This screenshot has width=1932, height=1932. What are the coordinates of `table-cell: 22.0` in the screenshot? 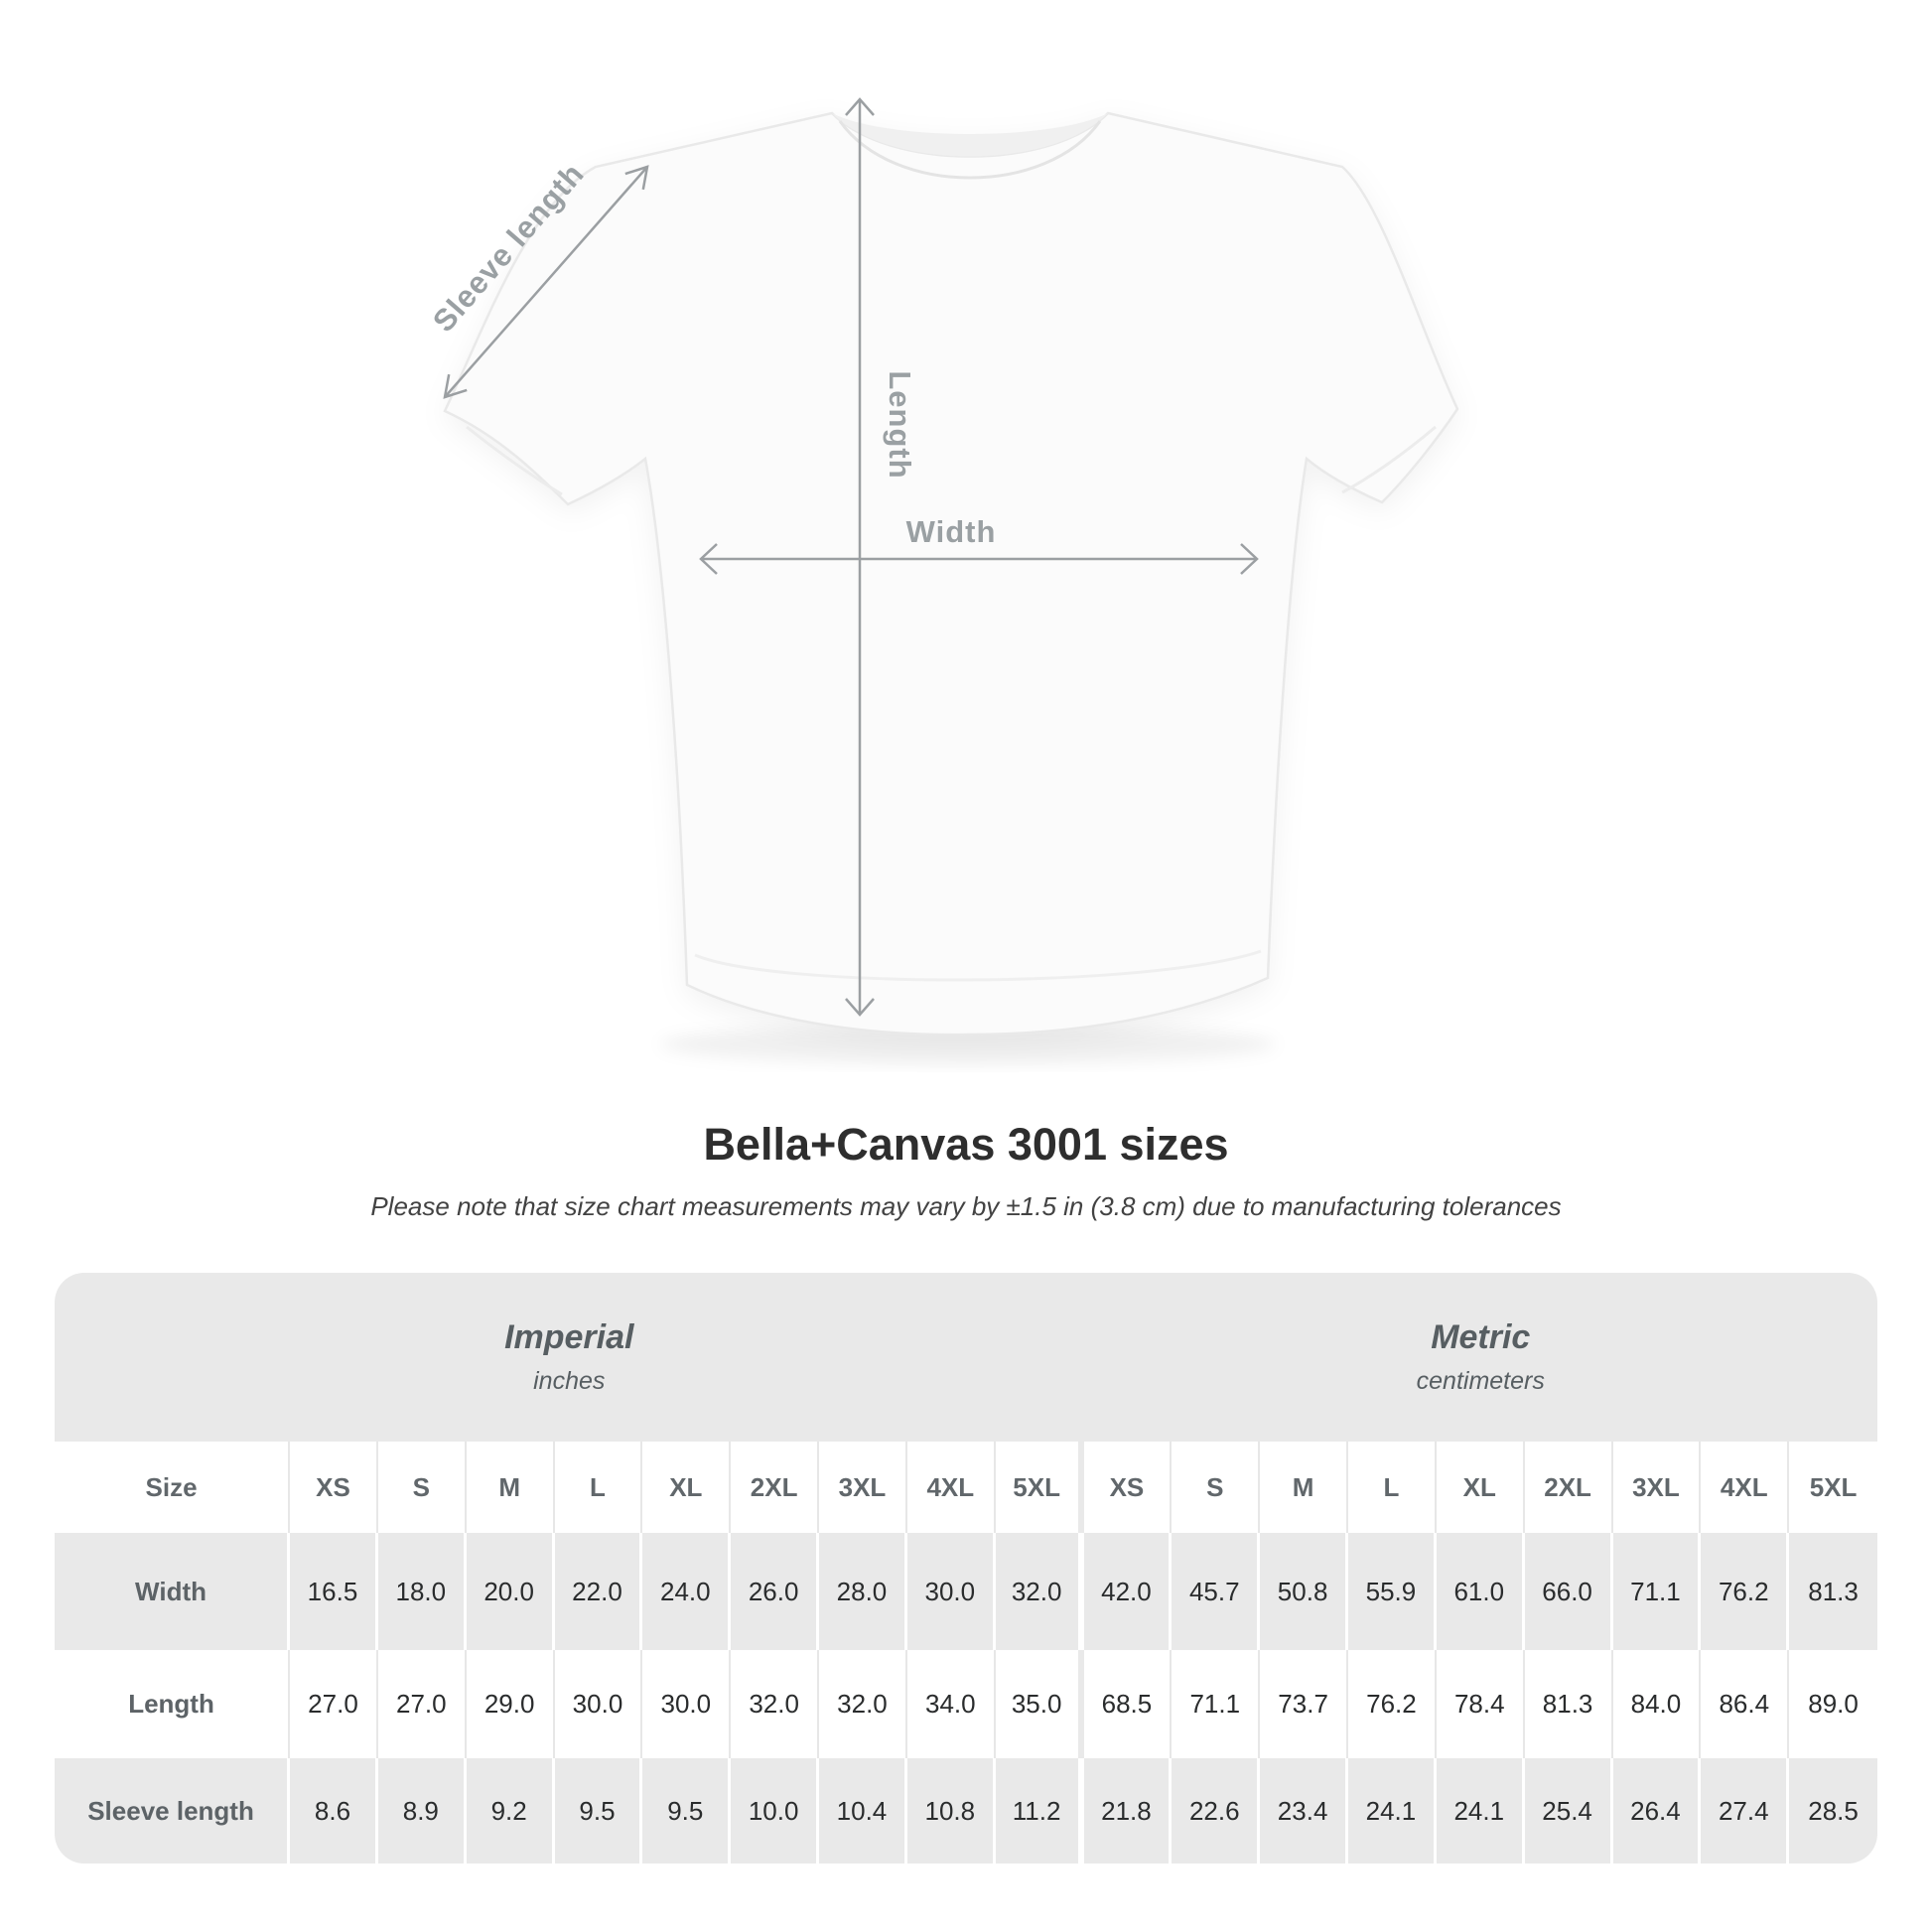 It's located at (598, 1592).